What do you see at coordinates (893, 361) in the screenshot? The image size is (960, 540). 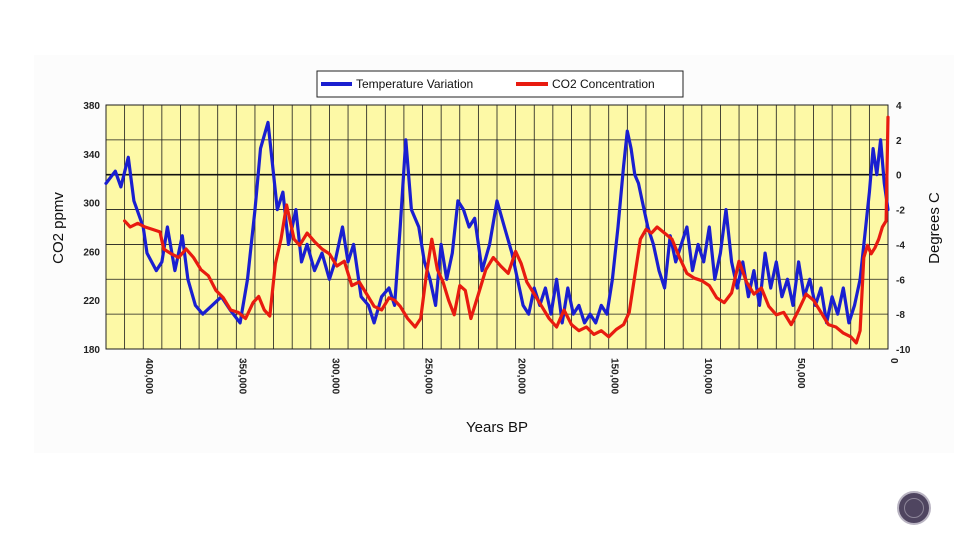 I see `x-axis-tick-label: 0` at bounding box center [893, 361].